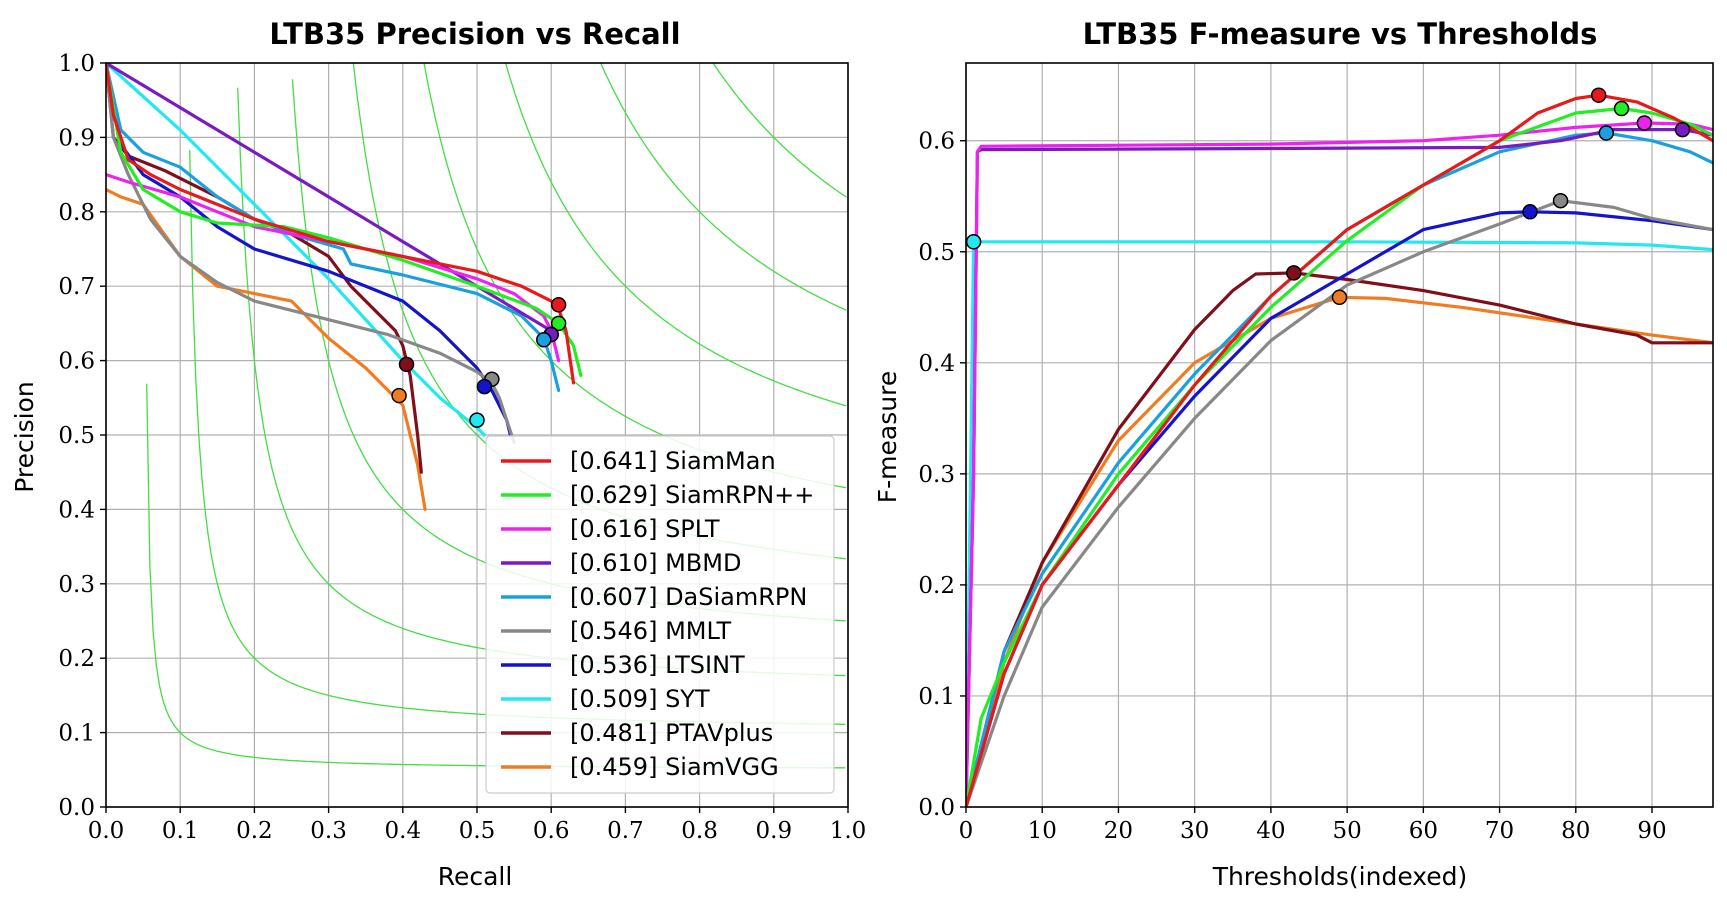  I want to click on right-marker-siamvgg, so click(1339, 297).